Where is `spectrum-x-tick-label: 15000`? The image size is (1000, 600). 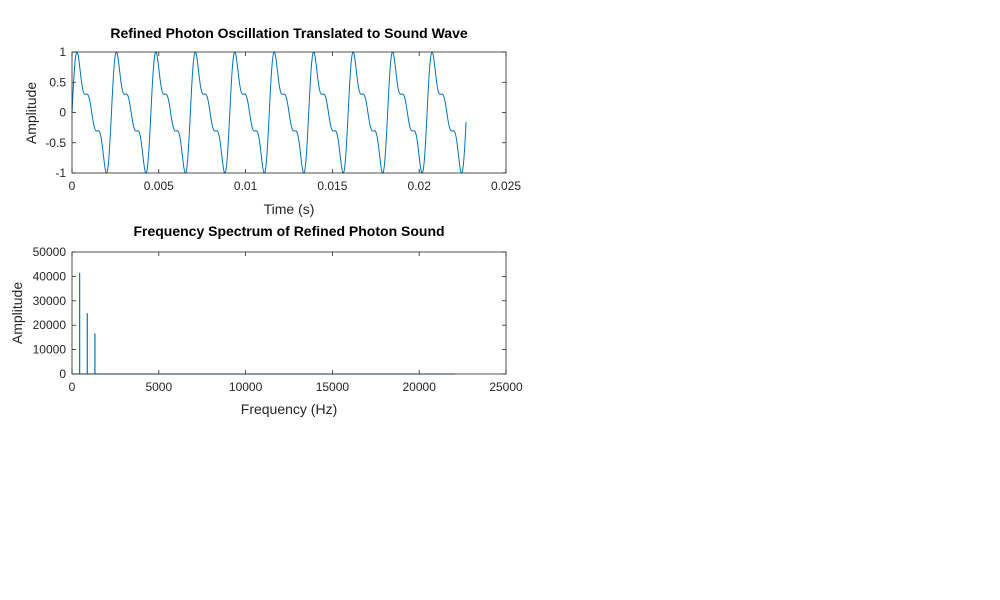
spectrum-x-tick-label: 15000 is located at coordinates (333, 387).